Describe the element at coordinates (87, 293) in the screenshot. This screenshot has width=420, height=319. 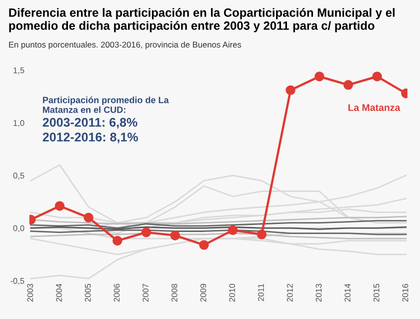
I see `x-tick-label: 2005` at that location.